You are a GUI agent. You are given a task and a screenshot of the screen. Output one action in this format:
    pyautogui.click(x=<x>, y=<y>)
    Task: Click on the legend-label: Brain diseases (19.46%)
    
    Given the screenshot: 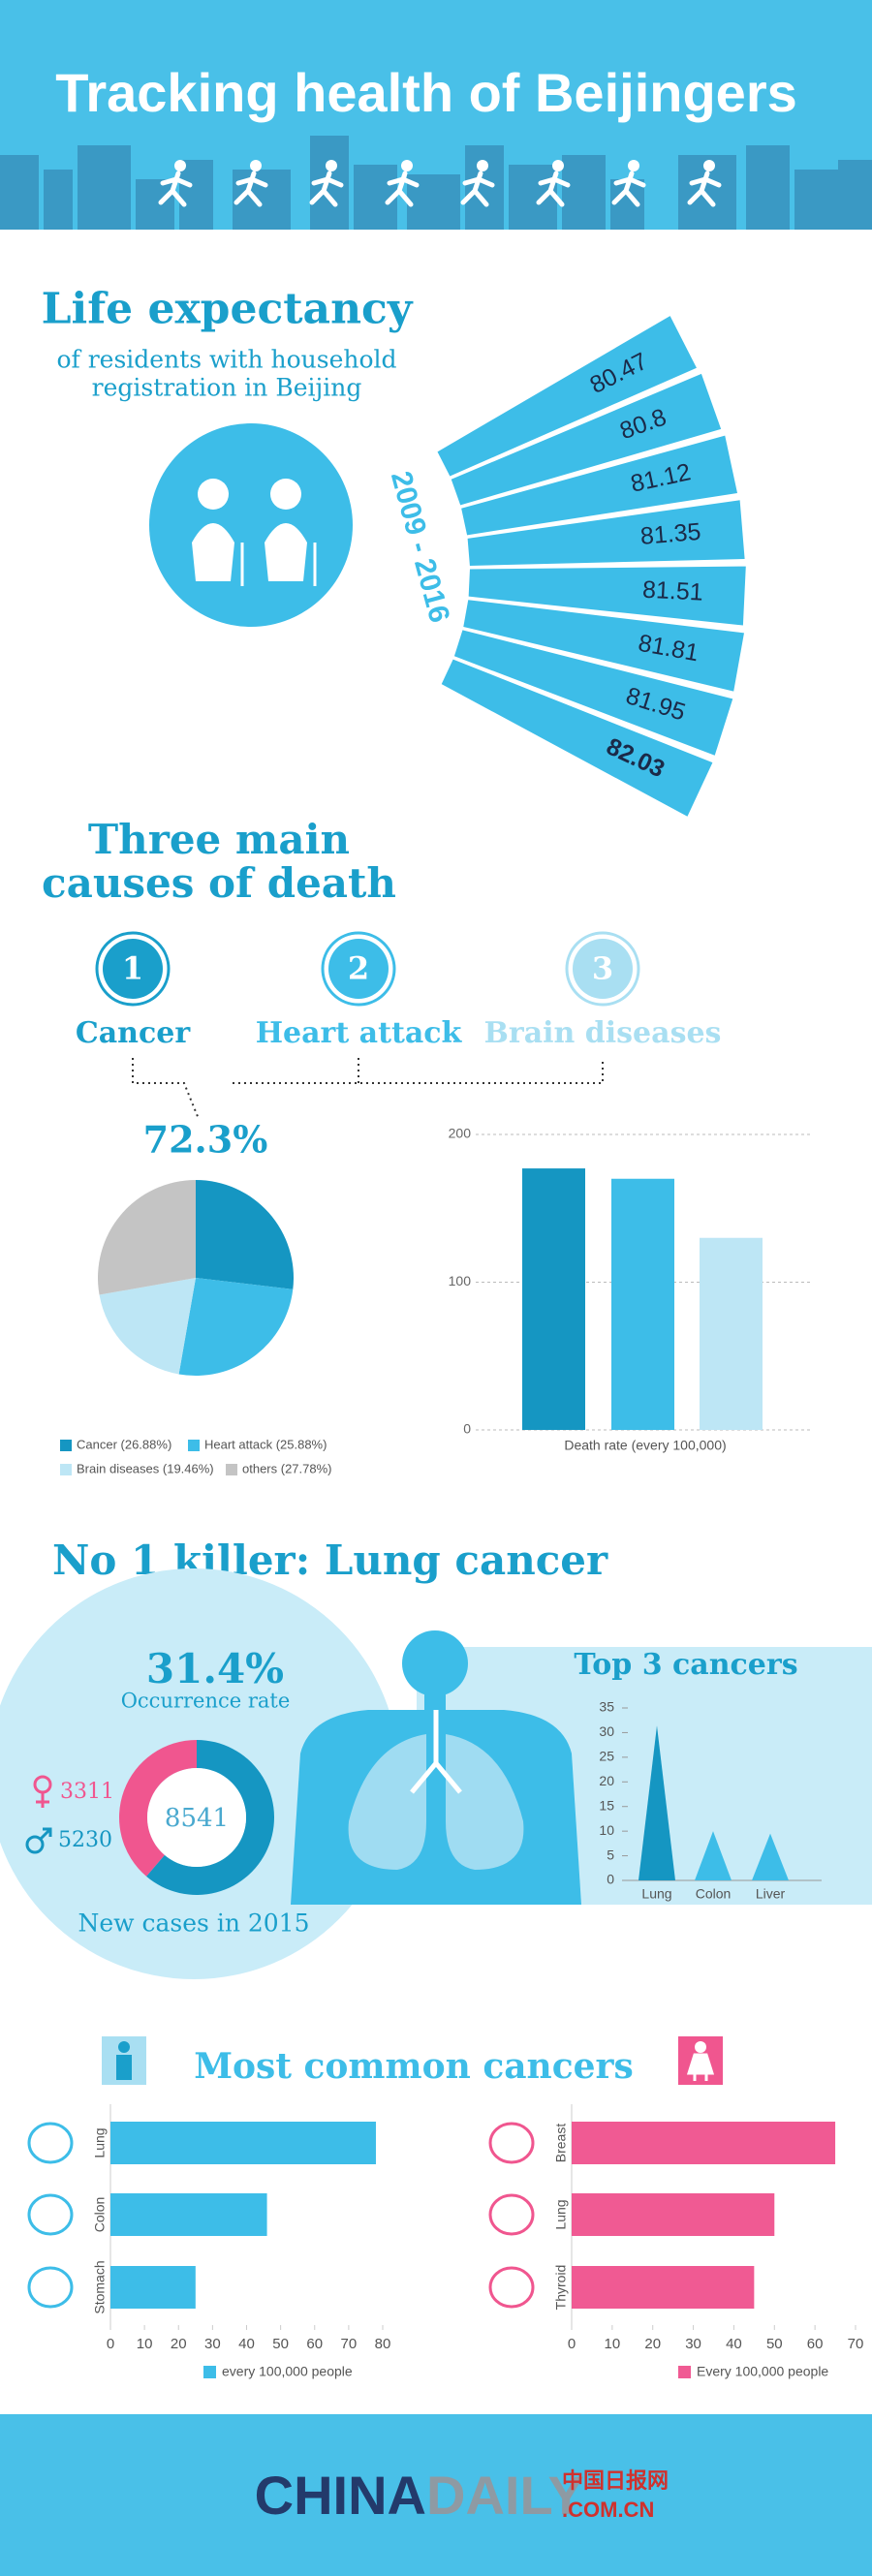 What is the action you would take?
    pyautogui.click(x=145, y=1468)
    